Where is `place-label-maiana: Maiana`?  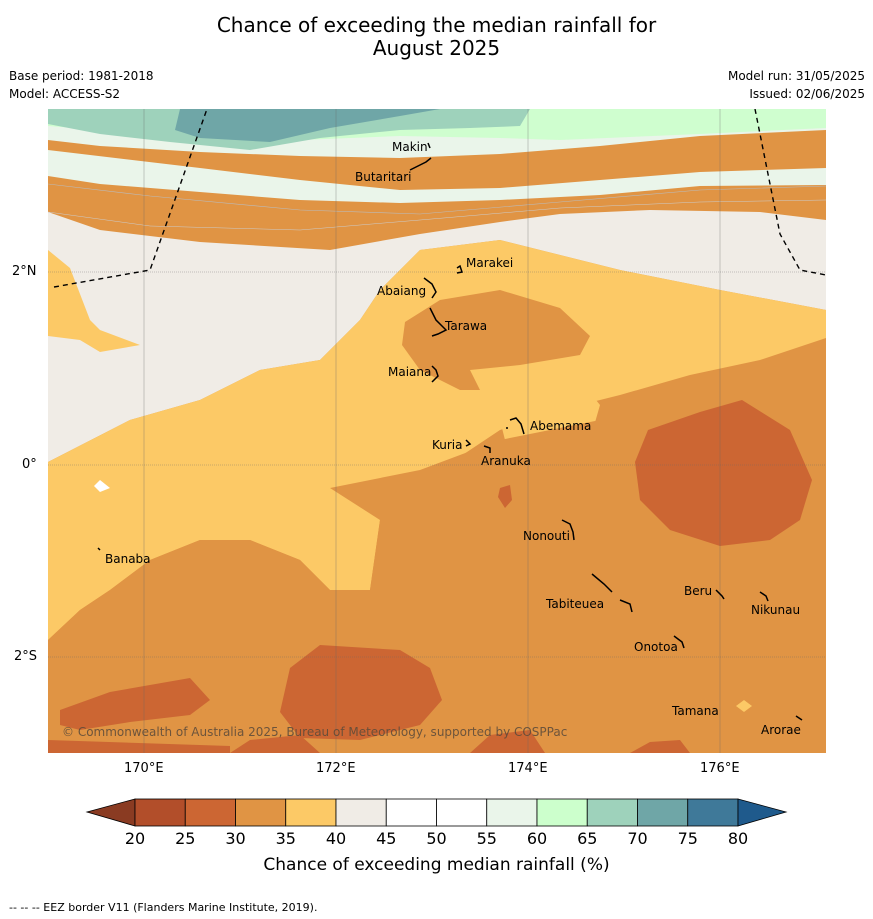 place-label-maiana: Maiana is located at coordinates (410, 372).